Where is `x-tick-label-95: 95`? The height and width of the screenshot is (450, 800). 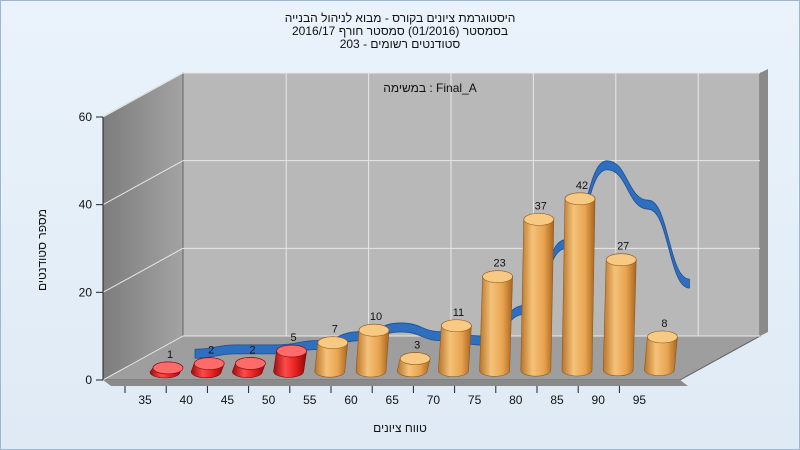
x-tick-label-95: 95 is located at coordinates (640, 400).